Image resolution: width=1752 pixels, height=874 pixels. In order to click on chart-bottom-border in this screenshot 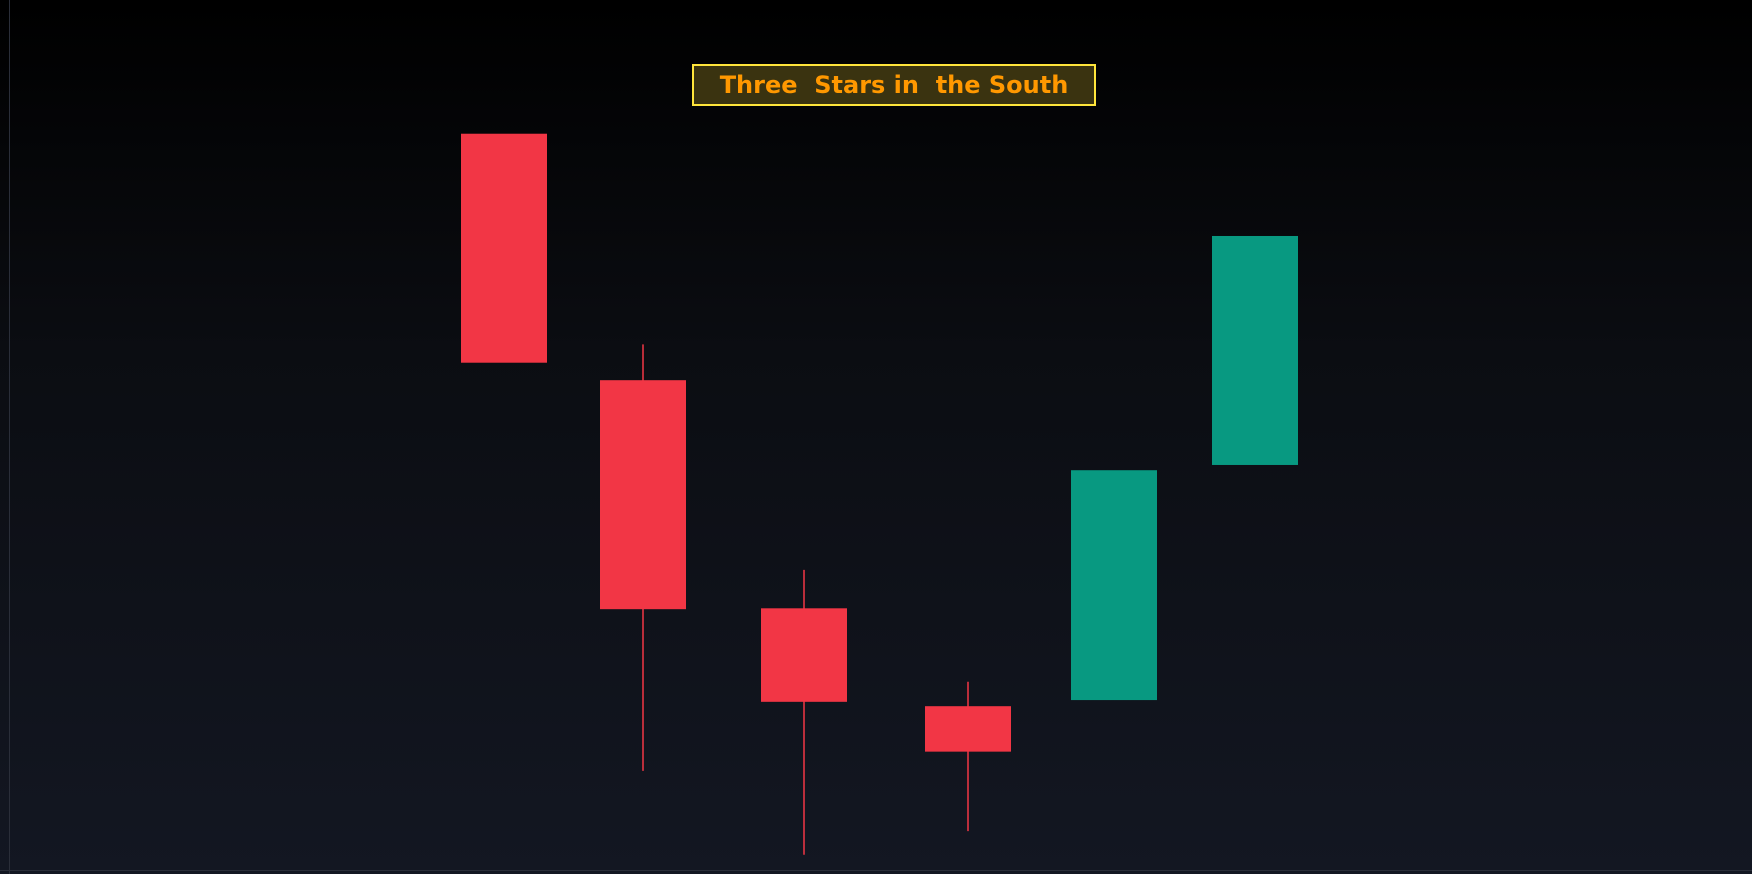, I will do `click(876, 872)`.